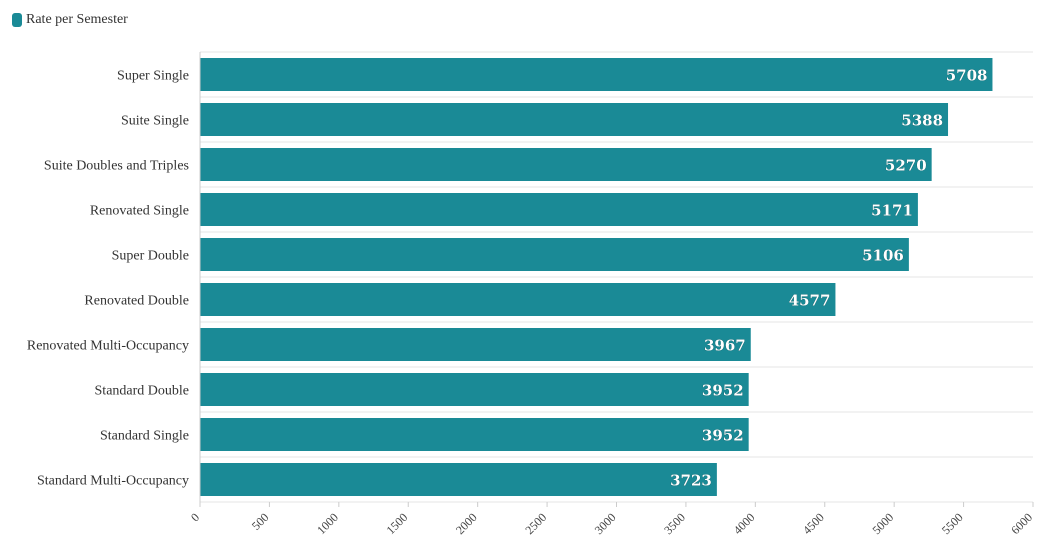 This screenshot has height=558, width=1056. I want to click on legend-label: Rate per Semester, so click(77, 19).